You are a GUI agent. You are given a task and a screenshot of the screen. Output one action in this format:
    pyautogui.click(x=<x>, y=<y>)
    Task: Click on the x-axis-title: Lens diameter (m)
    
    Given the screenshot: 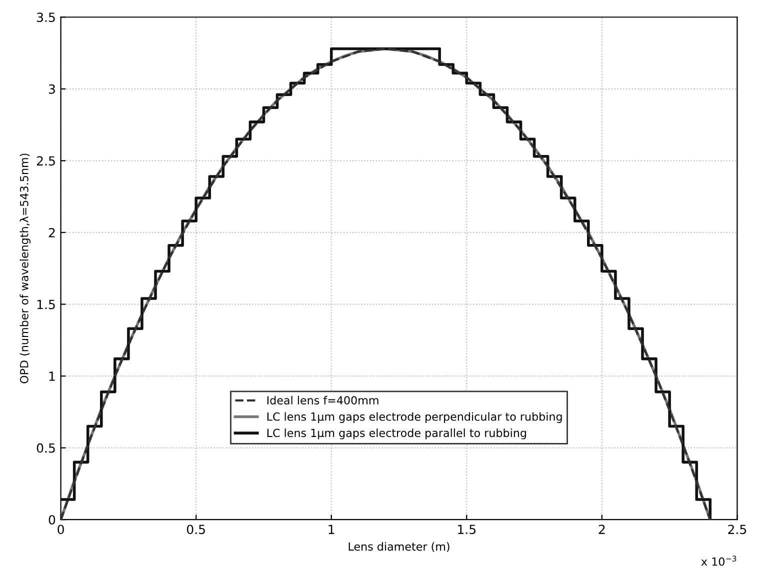 What is the action you would take?
    pyautogui.click(x=399, y=547)
    